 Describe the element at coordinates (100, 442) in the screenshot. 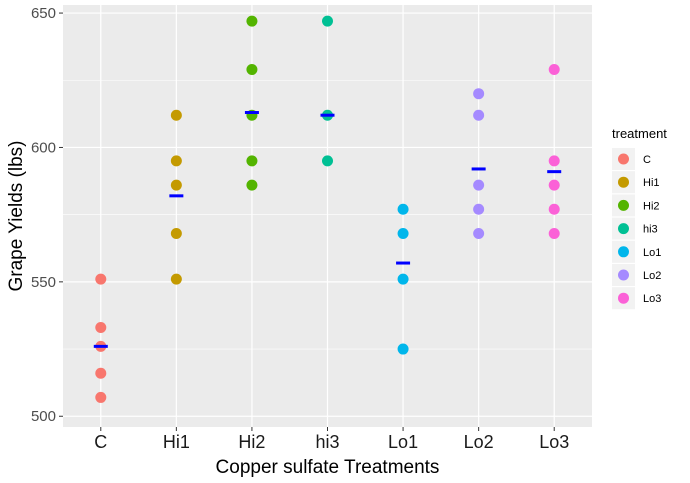

I see `x-tick-label: C` at that location.